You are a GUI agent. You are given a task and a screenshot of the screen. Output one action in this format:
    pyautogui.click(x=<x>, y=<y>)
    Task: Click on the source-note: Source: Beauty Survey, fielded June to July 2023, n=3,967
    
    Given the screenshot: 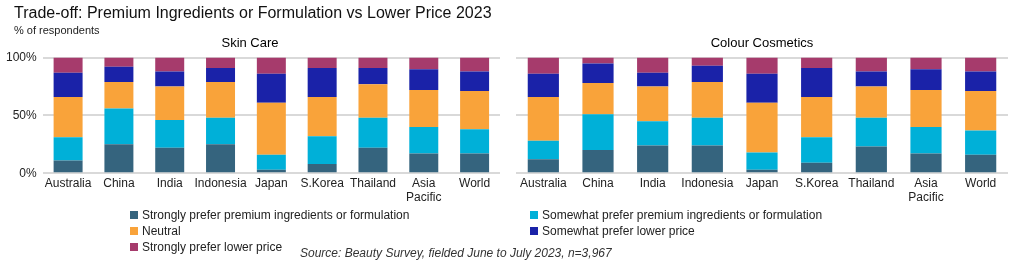 What is the action you would take?
    pyautogui.click(x=456, y=253)
    